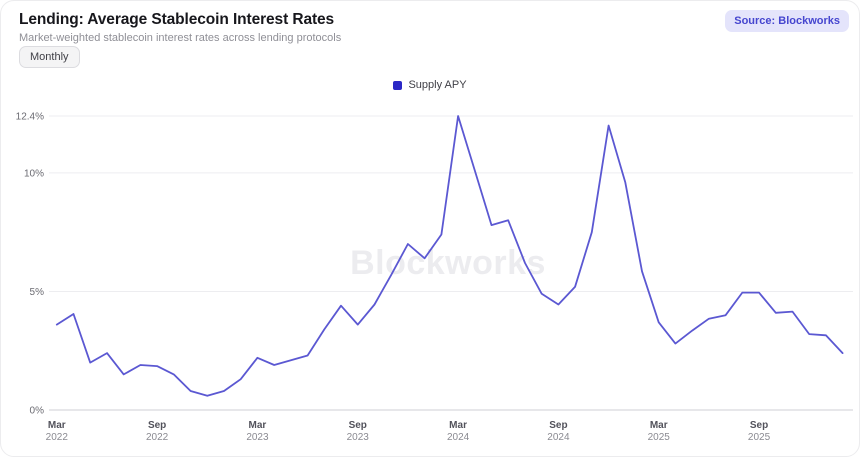  Describe the element at coordinates (37, 292) in the screenshot. I see `y-axis-tick-label: 5%` at that location.